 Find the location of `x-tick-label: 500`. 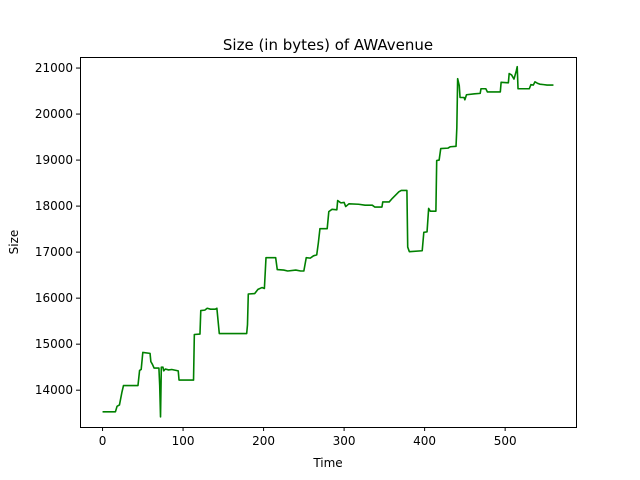

x-tick-label: 500 is located at coordinates (505, 441).